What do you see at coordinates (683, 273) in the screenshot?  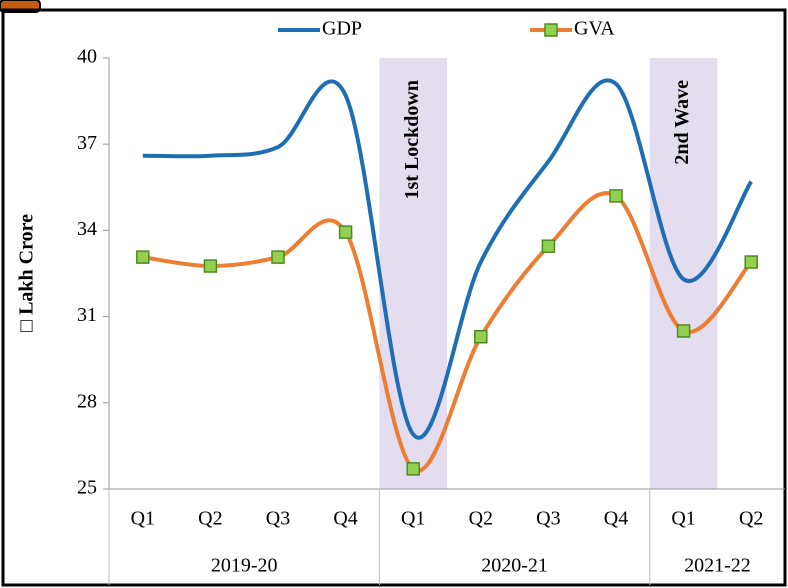 I see `annotation-band` at bounding box center [683, 273].